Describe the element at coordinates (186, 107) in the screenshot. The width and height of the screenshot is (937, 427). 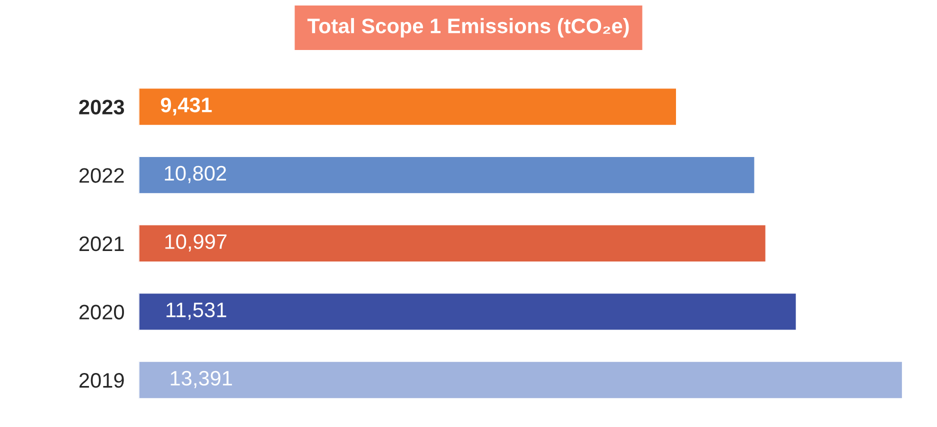
I see `data-label: 9,431` at that location.